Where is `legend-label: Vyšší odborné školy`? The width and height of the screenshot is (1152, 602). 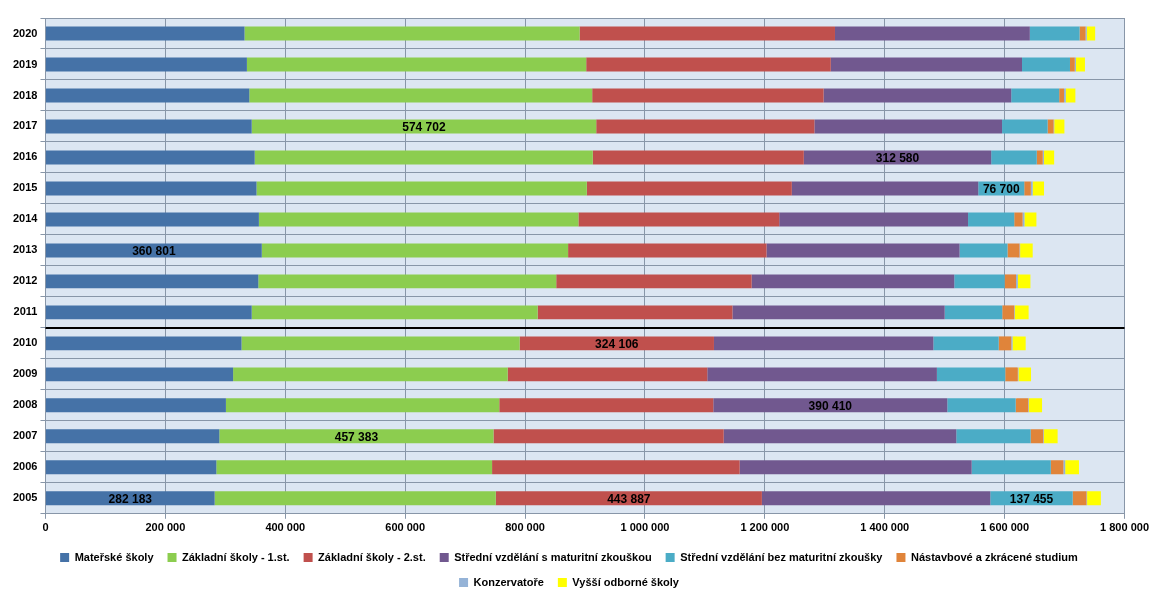 legend-label: Vyšší odborné školy is located at coordinates (626, 581).